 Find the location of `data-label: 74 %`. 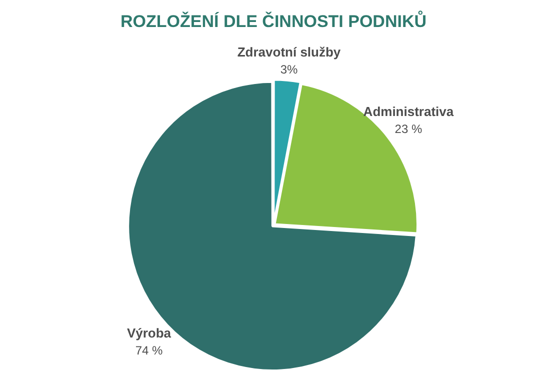

data-label: 74 % is located at coordinates (149, 350).